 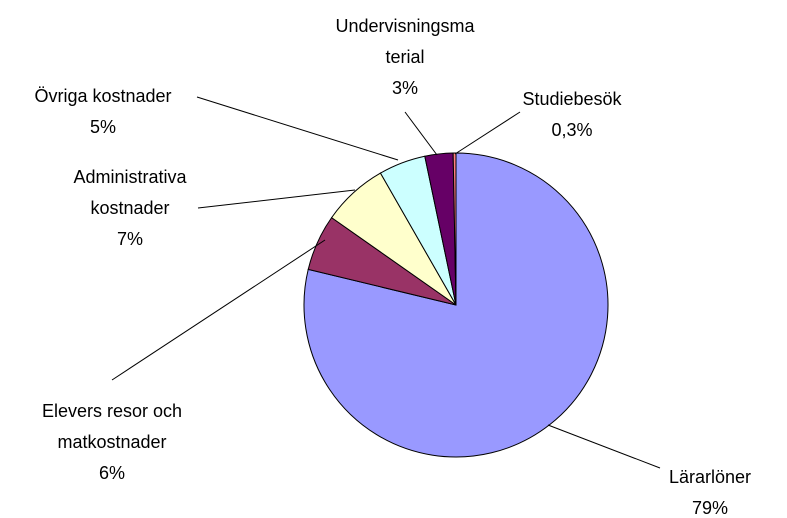 What do you see at coordinates (404, 57) in the screenshot?
I see `slice-label: terial` at bounding box center [404, 57].